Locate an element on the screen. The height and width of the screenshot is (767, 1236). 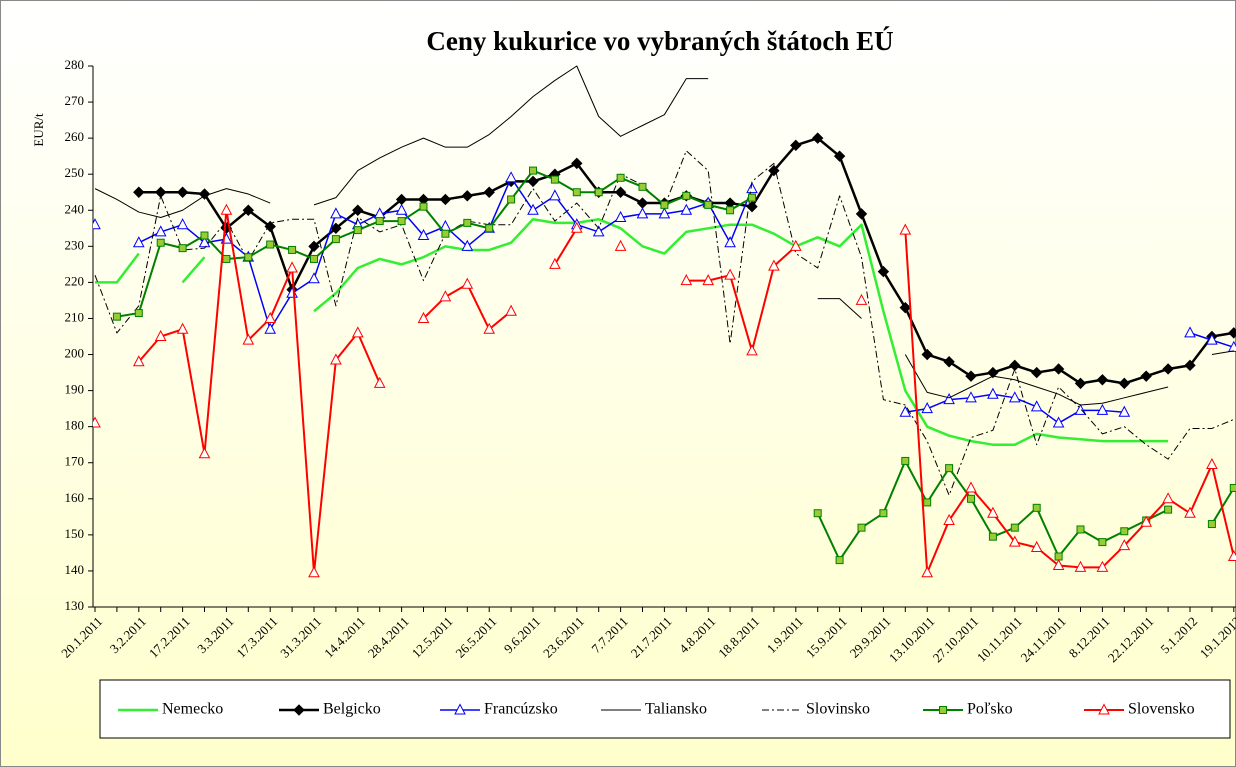
y-tick-label: 140 is located at coordinates (75, 569).